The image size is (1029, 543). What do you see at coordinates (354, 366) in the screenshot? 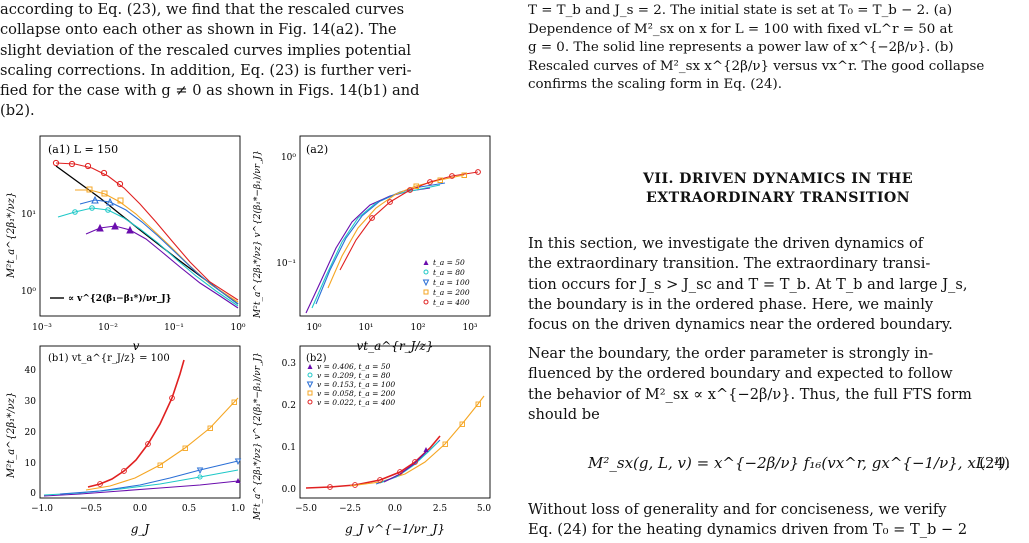
I see `legend-entry: v = 0.406, t_a = 50` at bounding box center [354, 366].